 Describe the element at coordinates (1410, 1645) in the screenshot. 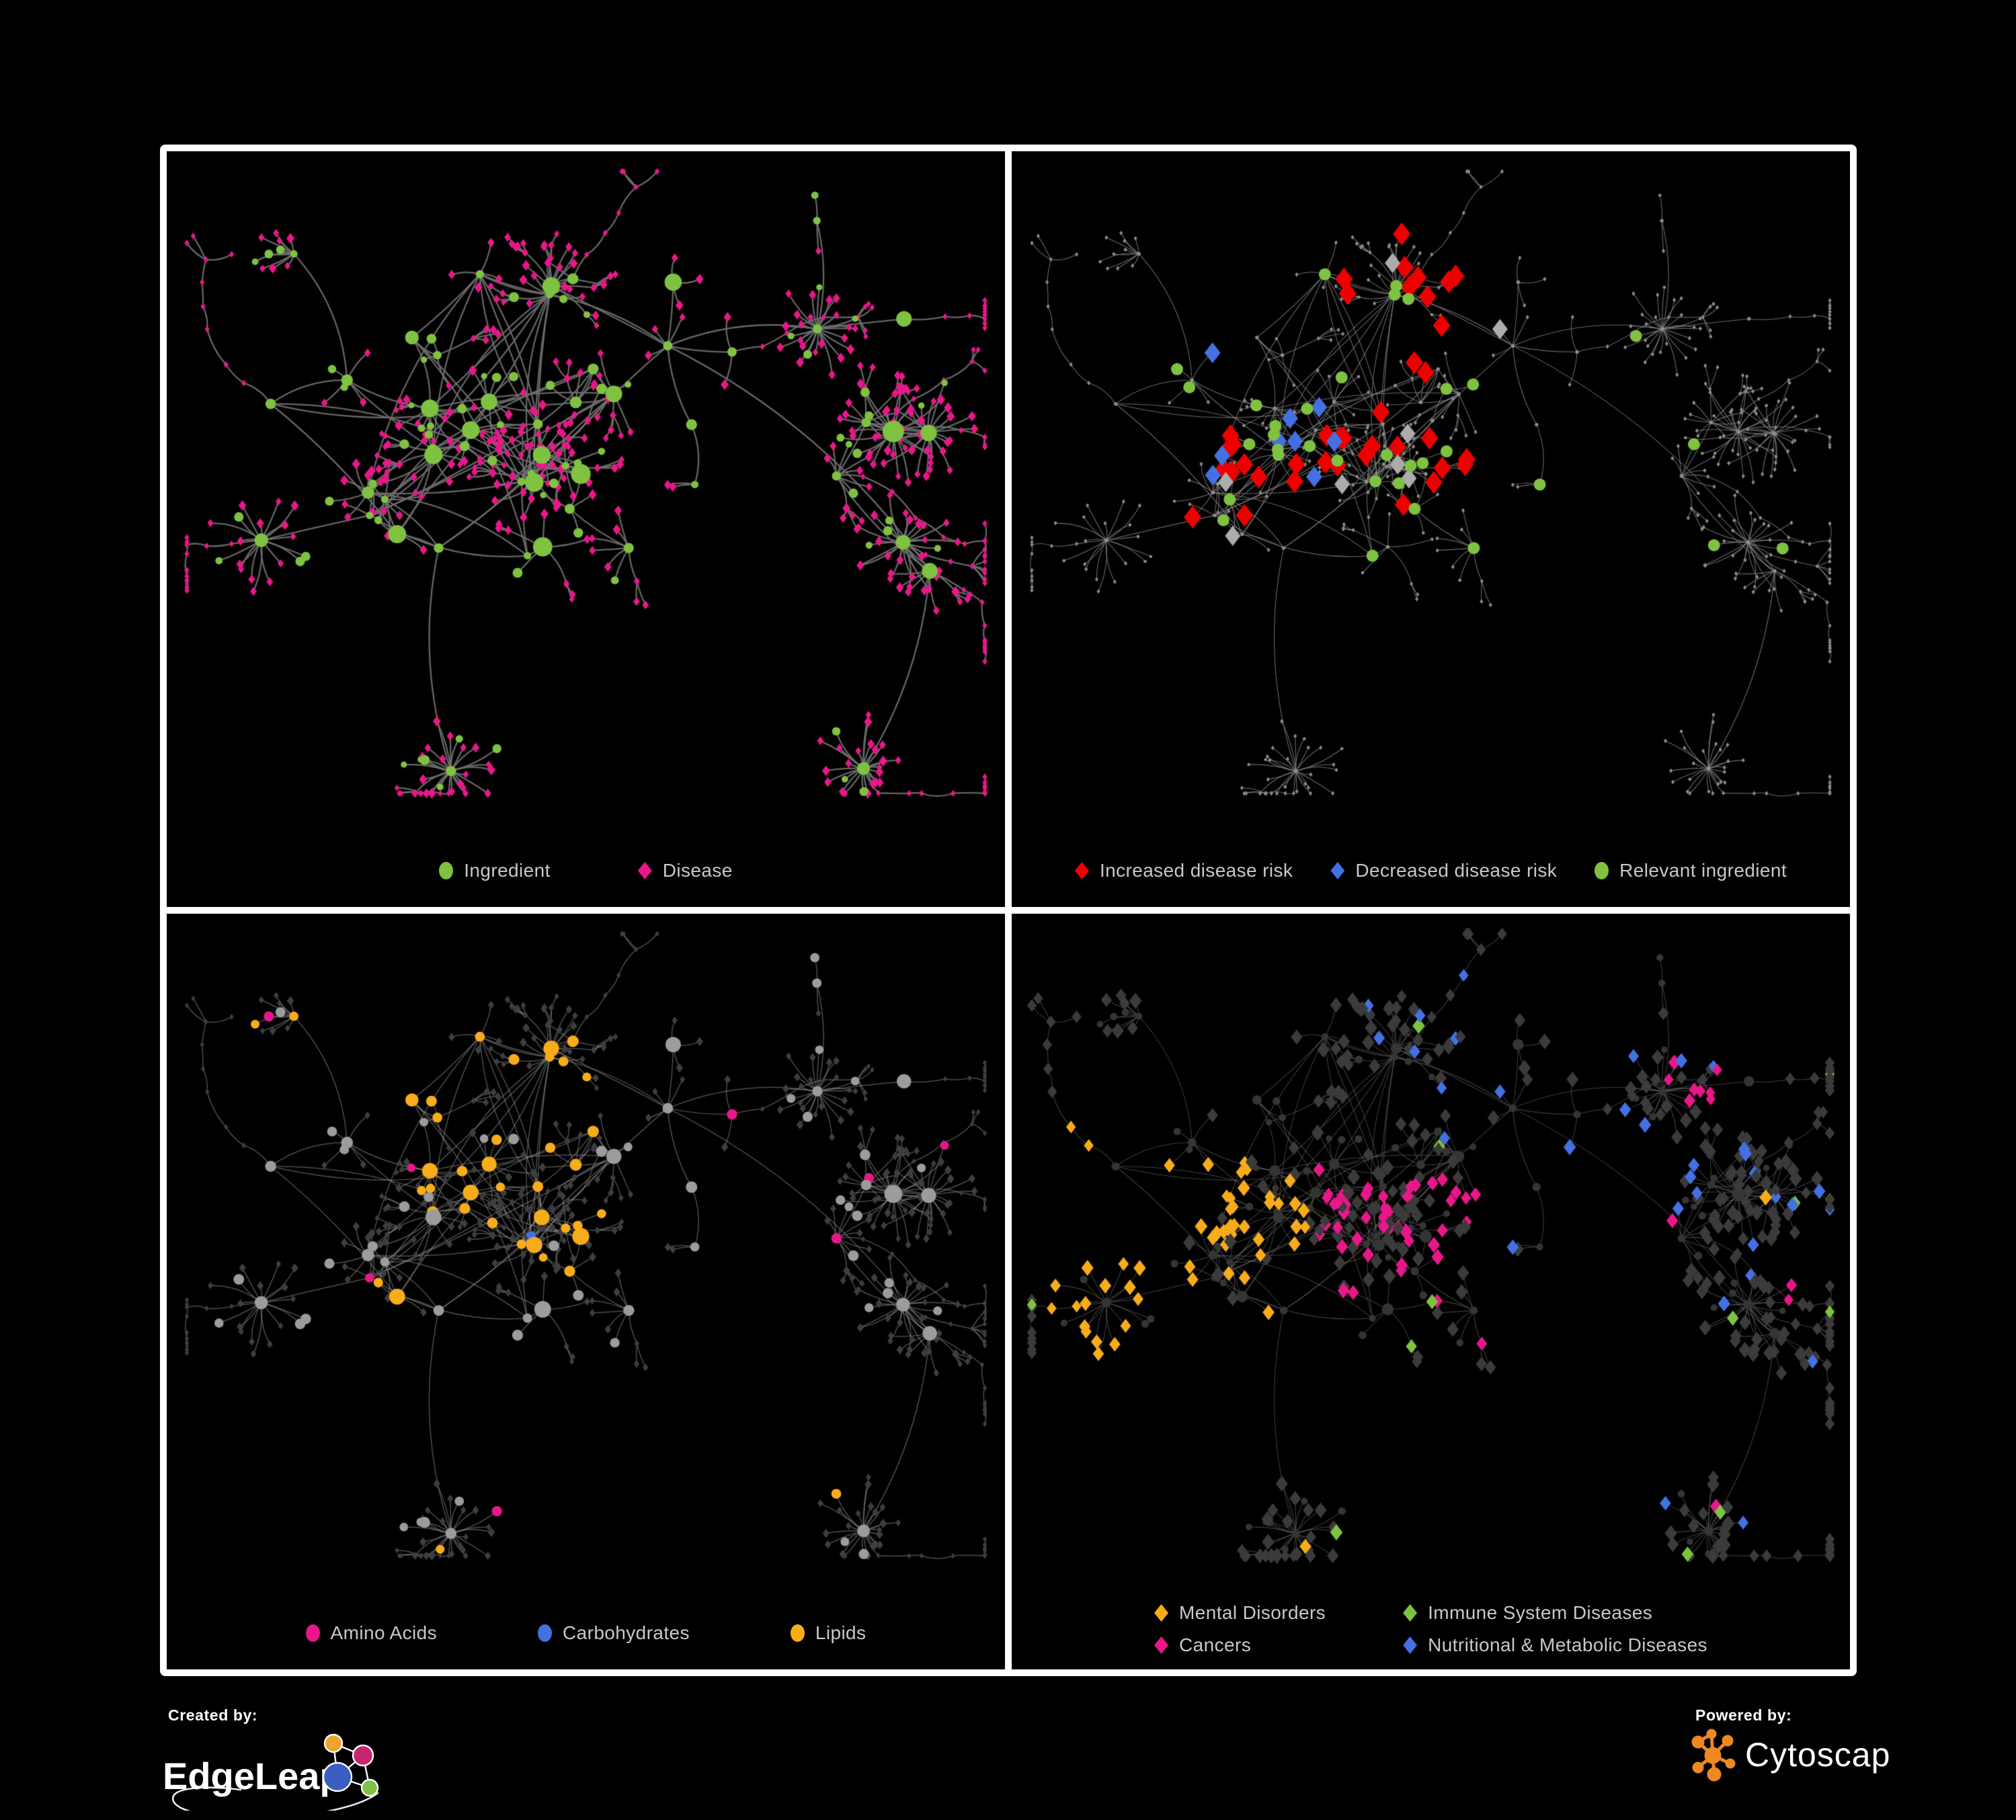

I see `nutritional-metabolic-diseases-swatch-icon` at that location.